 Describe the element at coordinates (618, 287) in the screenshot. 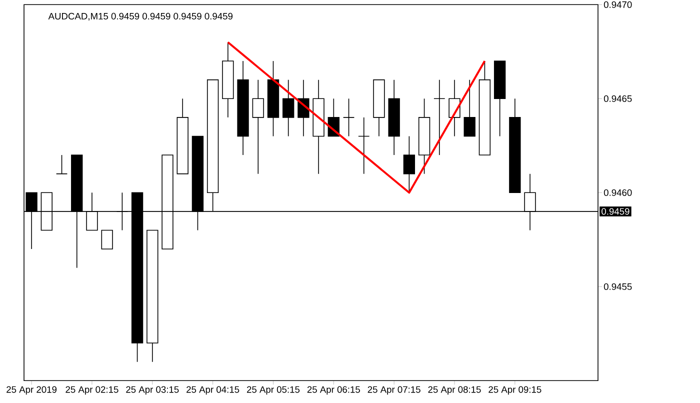

I see `y-tick-label: 0.9455` at that location.